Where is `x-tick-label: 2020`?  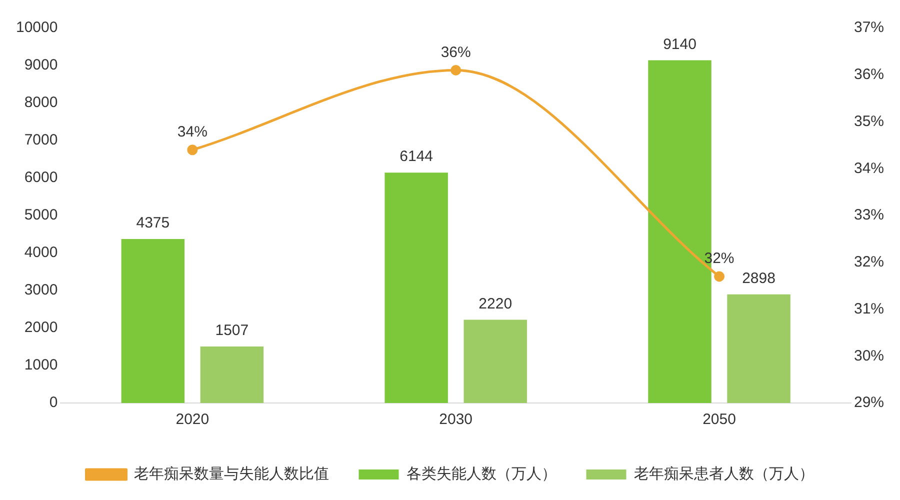 x-tick-label: 2020 is located at coordinates (193, 419).